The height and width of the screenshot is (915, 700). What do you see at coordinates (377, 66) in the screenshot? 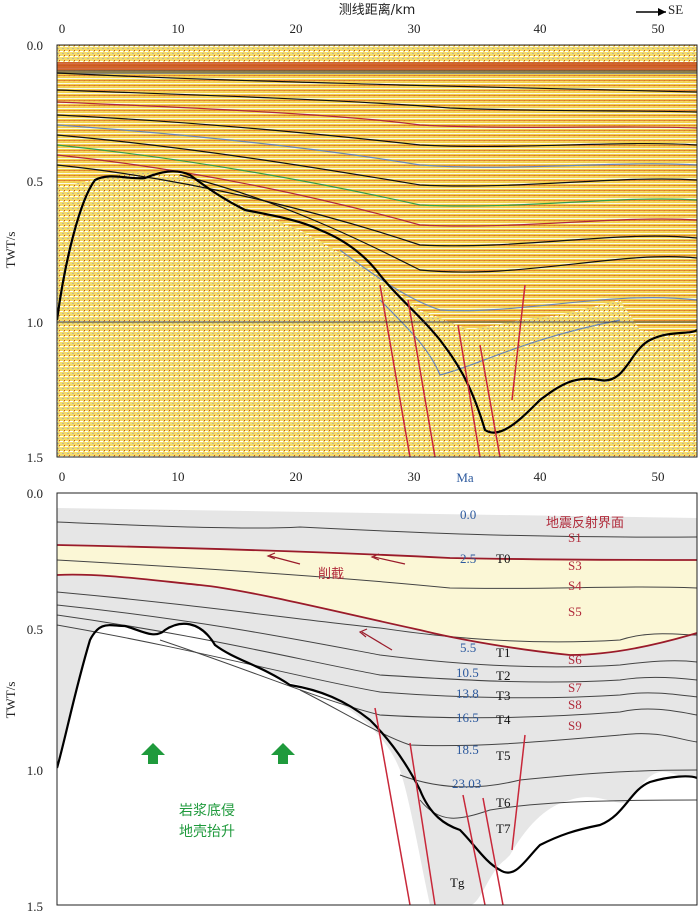
I see `seafloor-band` at bounding box center [377, 66].